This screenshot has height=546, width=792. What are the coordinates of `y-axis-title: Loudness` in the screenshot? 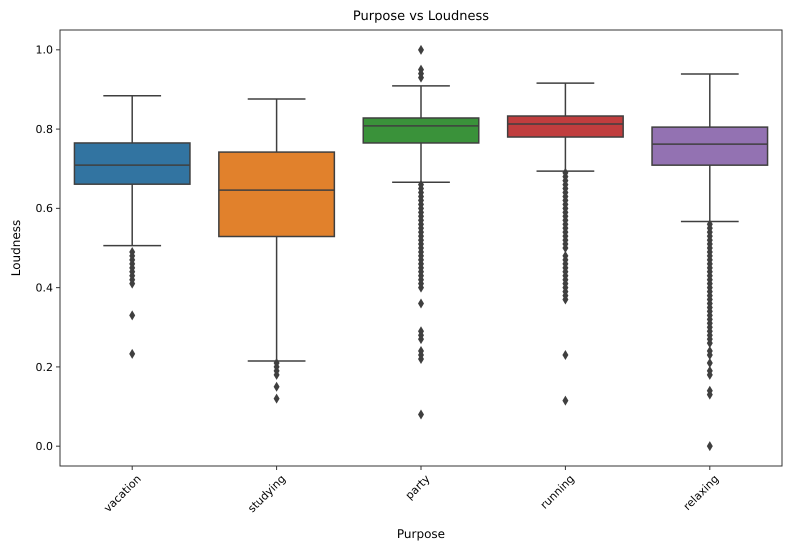 It's located at (16, 248).